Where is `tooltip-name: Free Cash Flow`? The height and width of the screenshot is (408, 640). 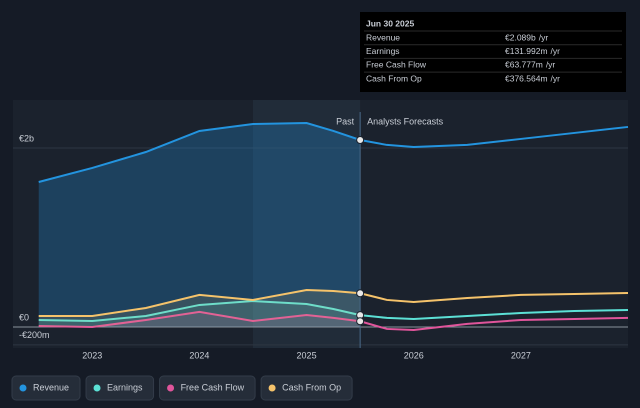
tooltip-name: Free Cash Flow is located at coordinates (396, 65).